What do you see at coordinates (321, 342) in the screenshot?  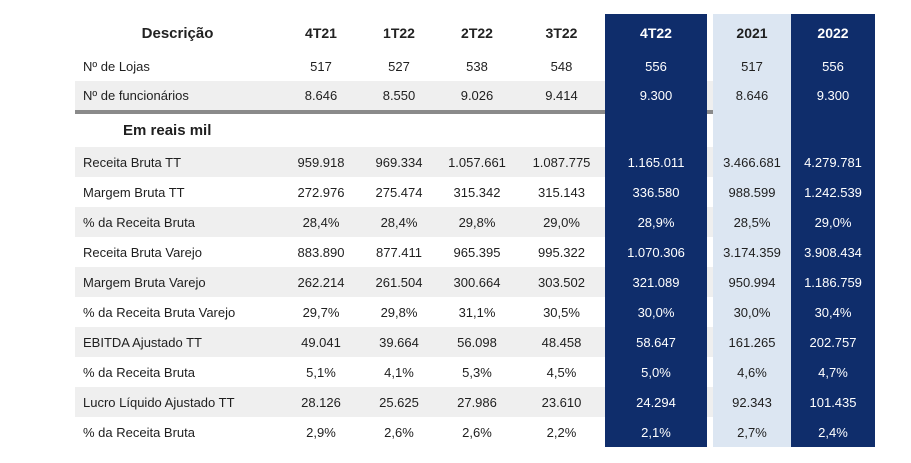 I see `cell-4t21: 49.041` at bounding box center [321, 342].